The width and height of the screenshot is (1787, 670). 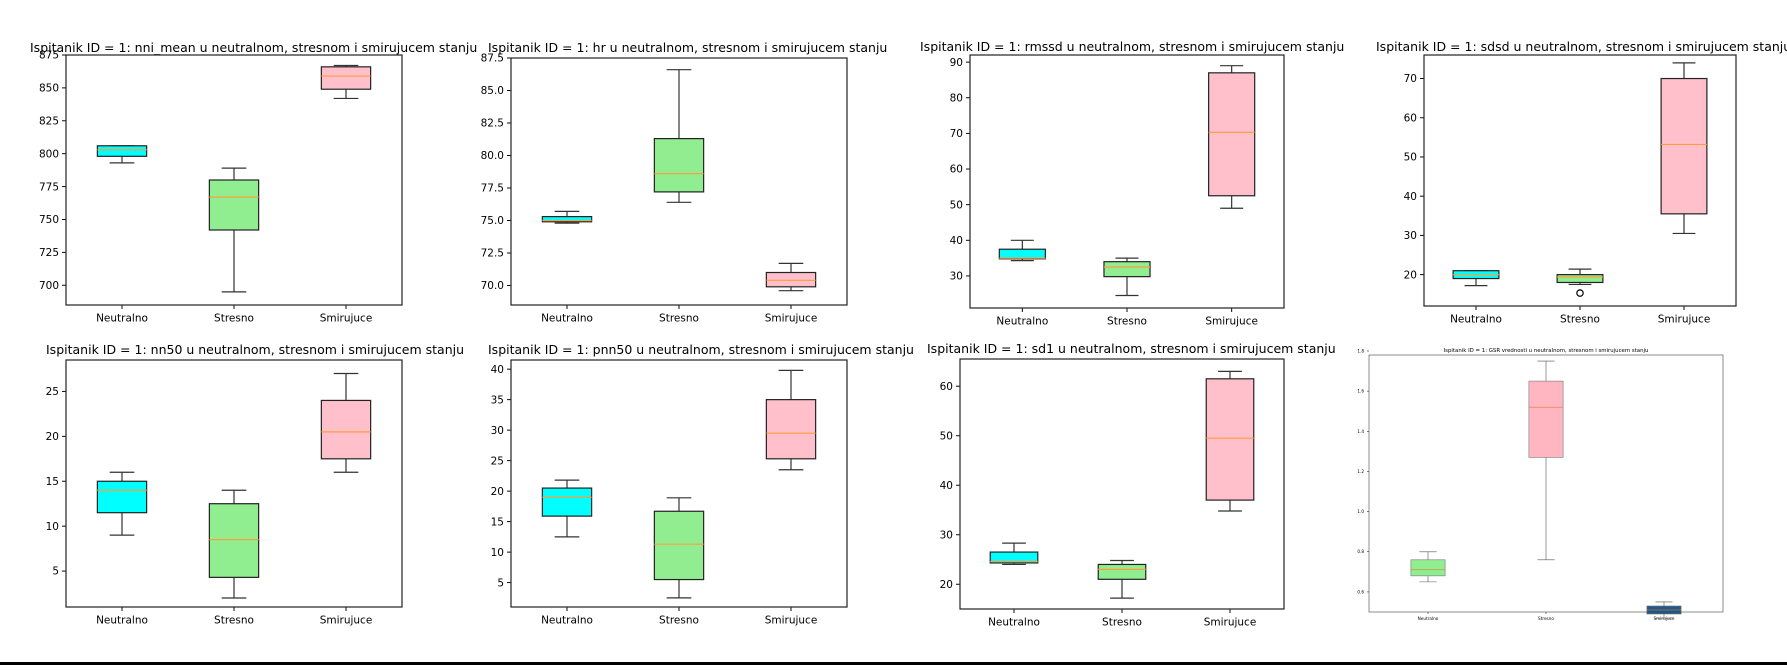 What do you see at coordinates (492, 254) in the screenshot?
I see `y-tick-label: 72.5` at bounding box center [492, 254].